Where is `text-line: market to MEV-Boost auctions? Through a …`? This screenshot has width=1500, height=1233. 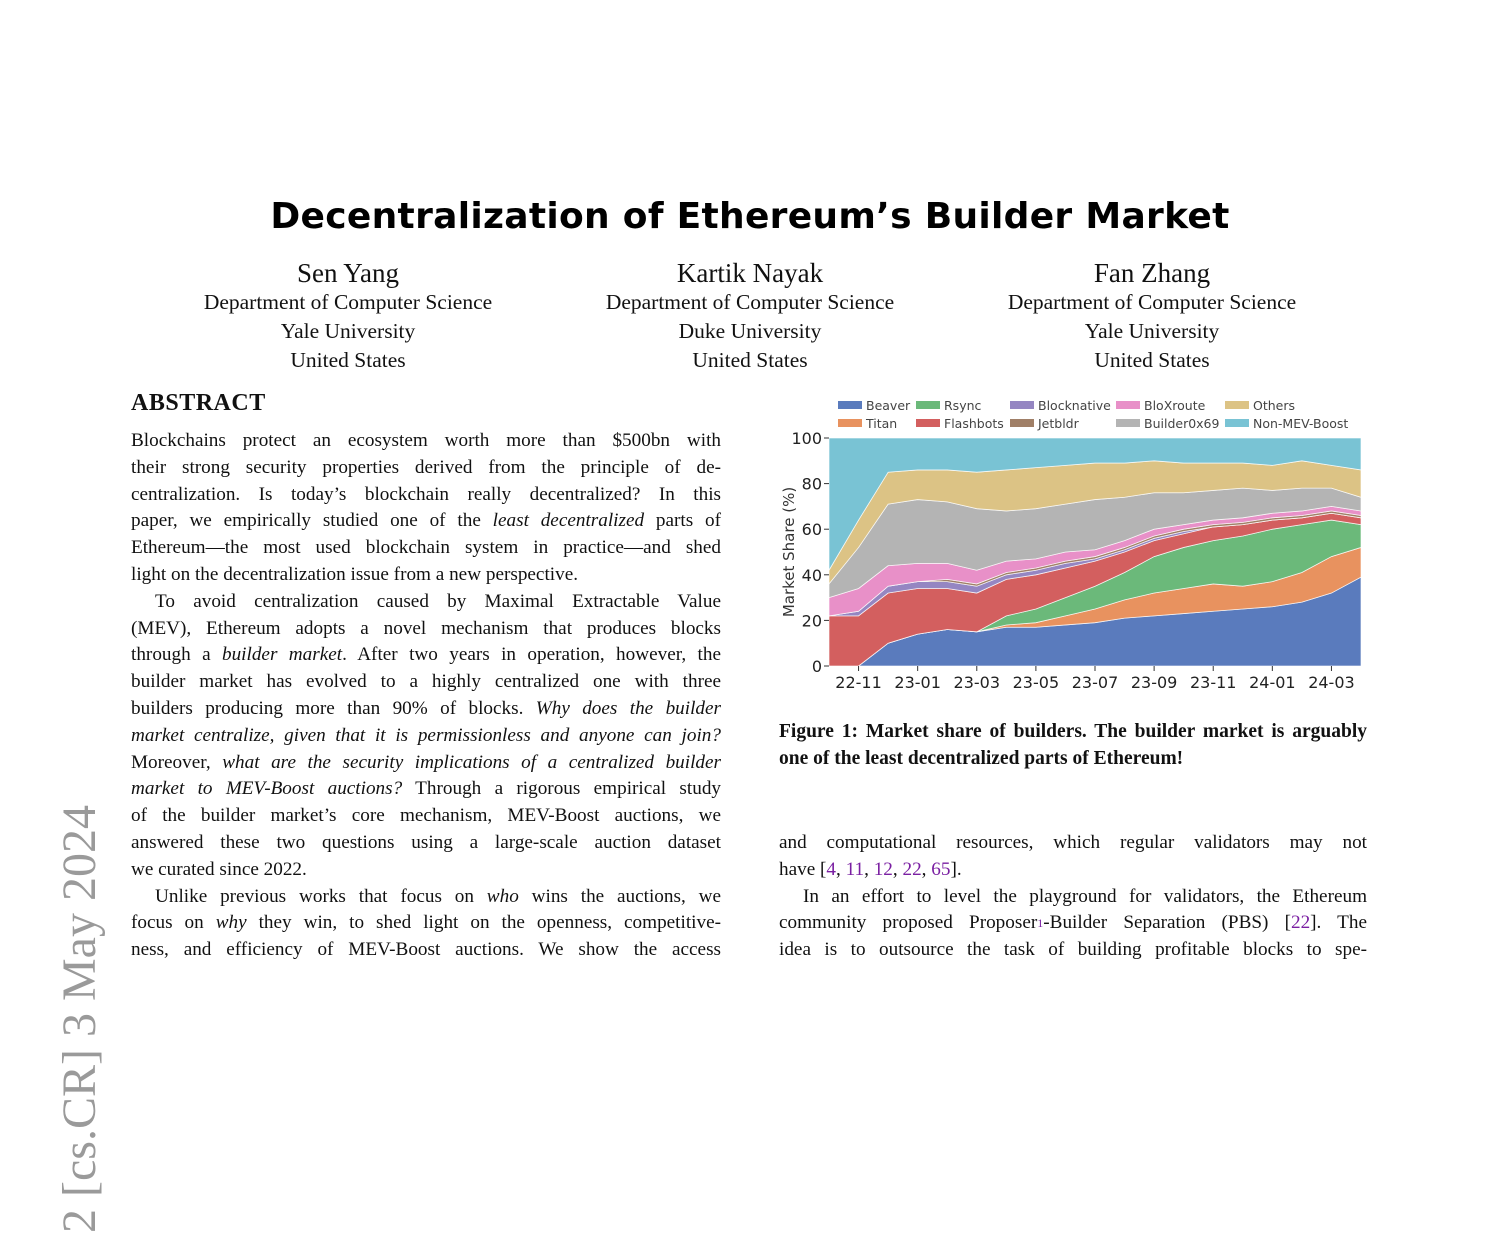
text-line: market to MEV-Boost auctions? Through a … is located at coordinates (426, 789).